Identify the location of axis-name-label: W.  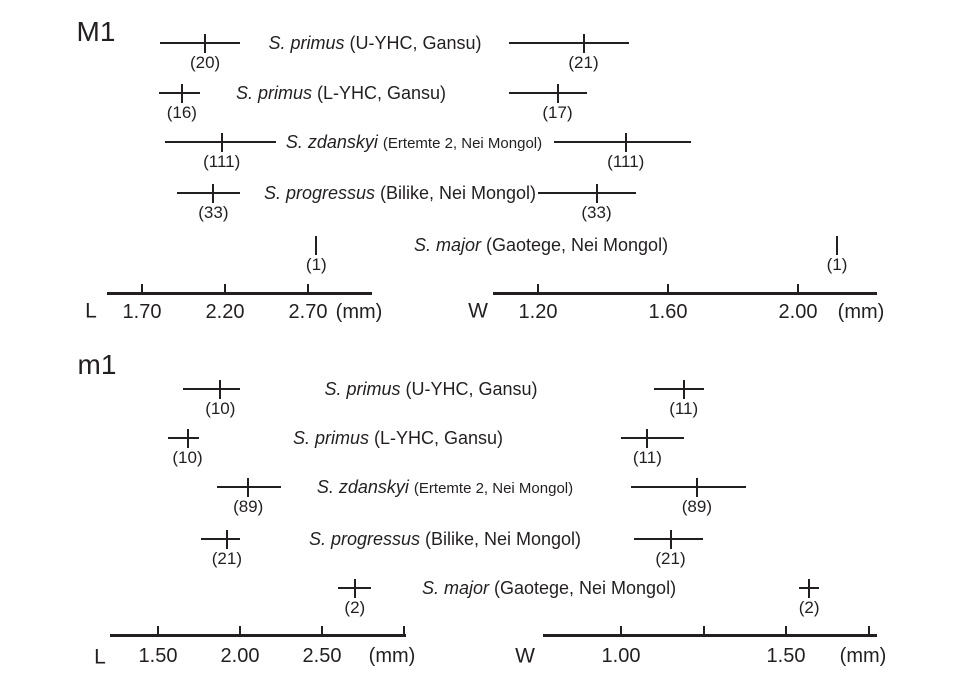
(478, 311).